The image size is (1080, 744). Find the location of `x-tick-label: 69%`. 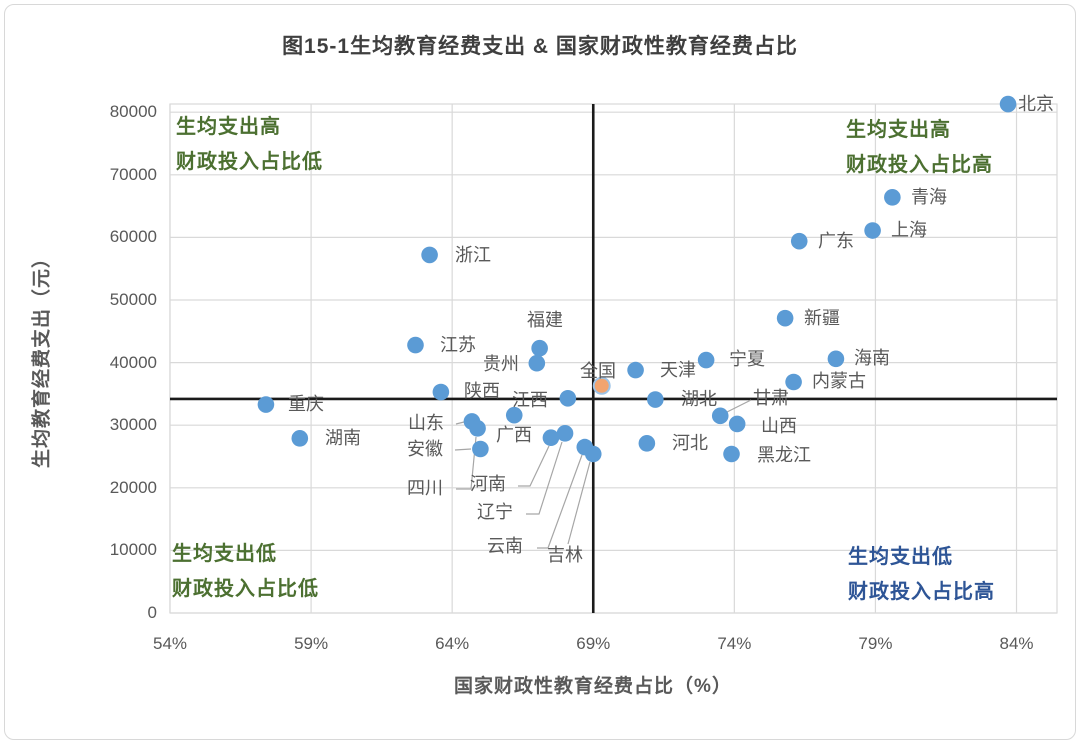

x-tick-label: 69% is located at coordinates (593, 643).